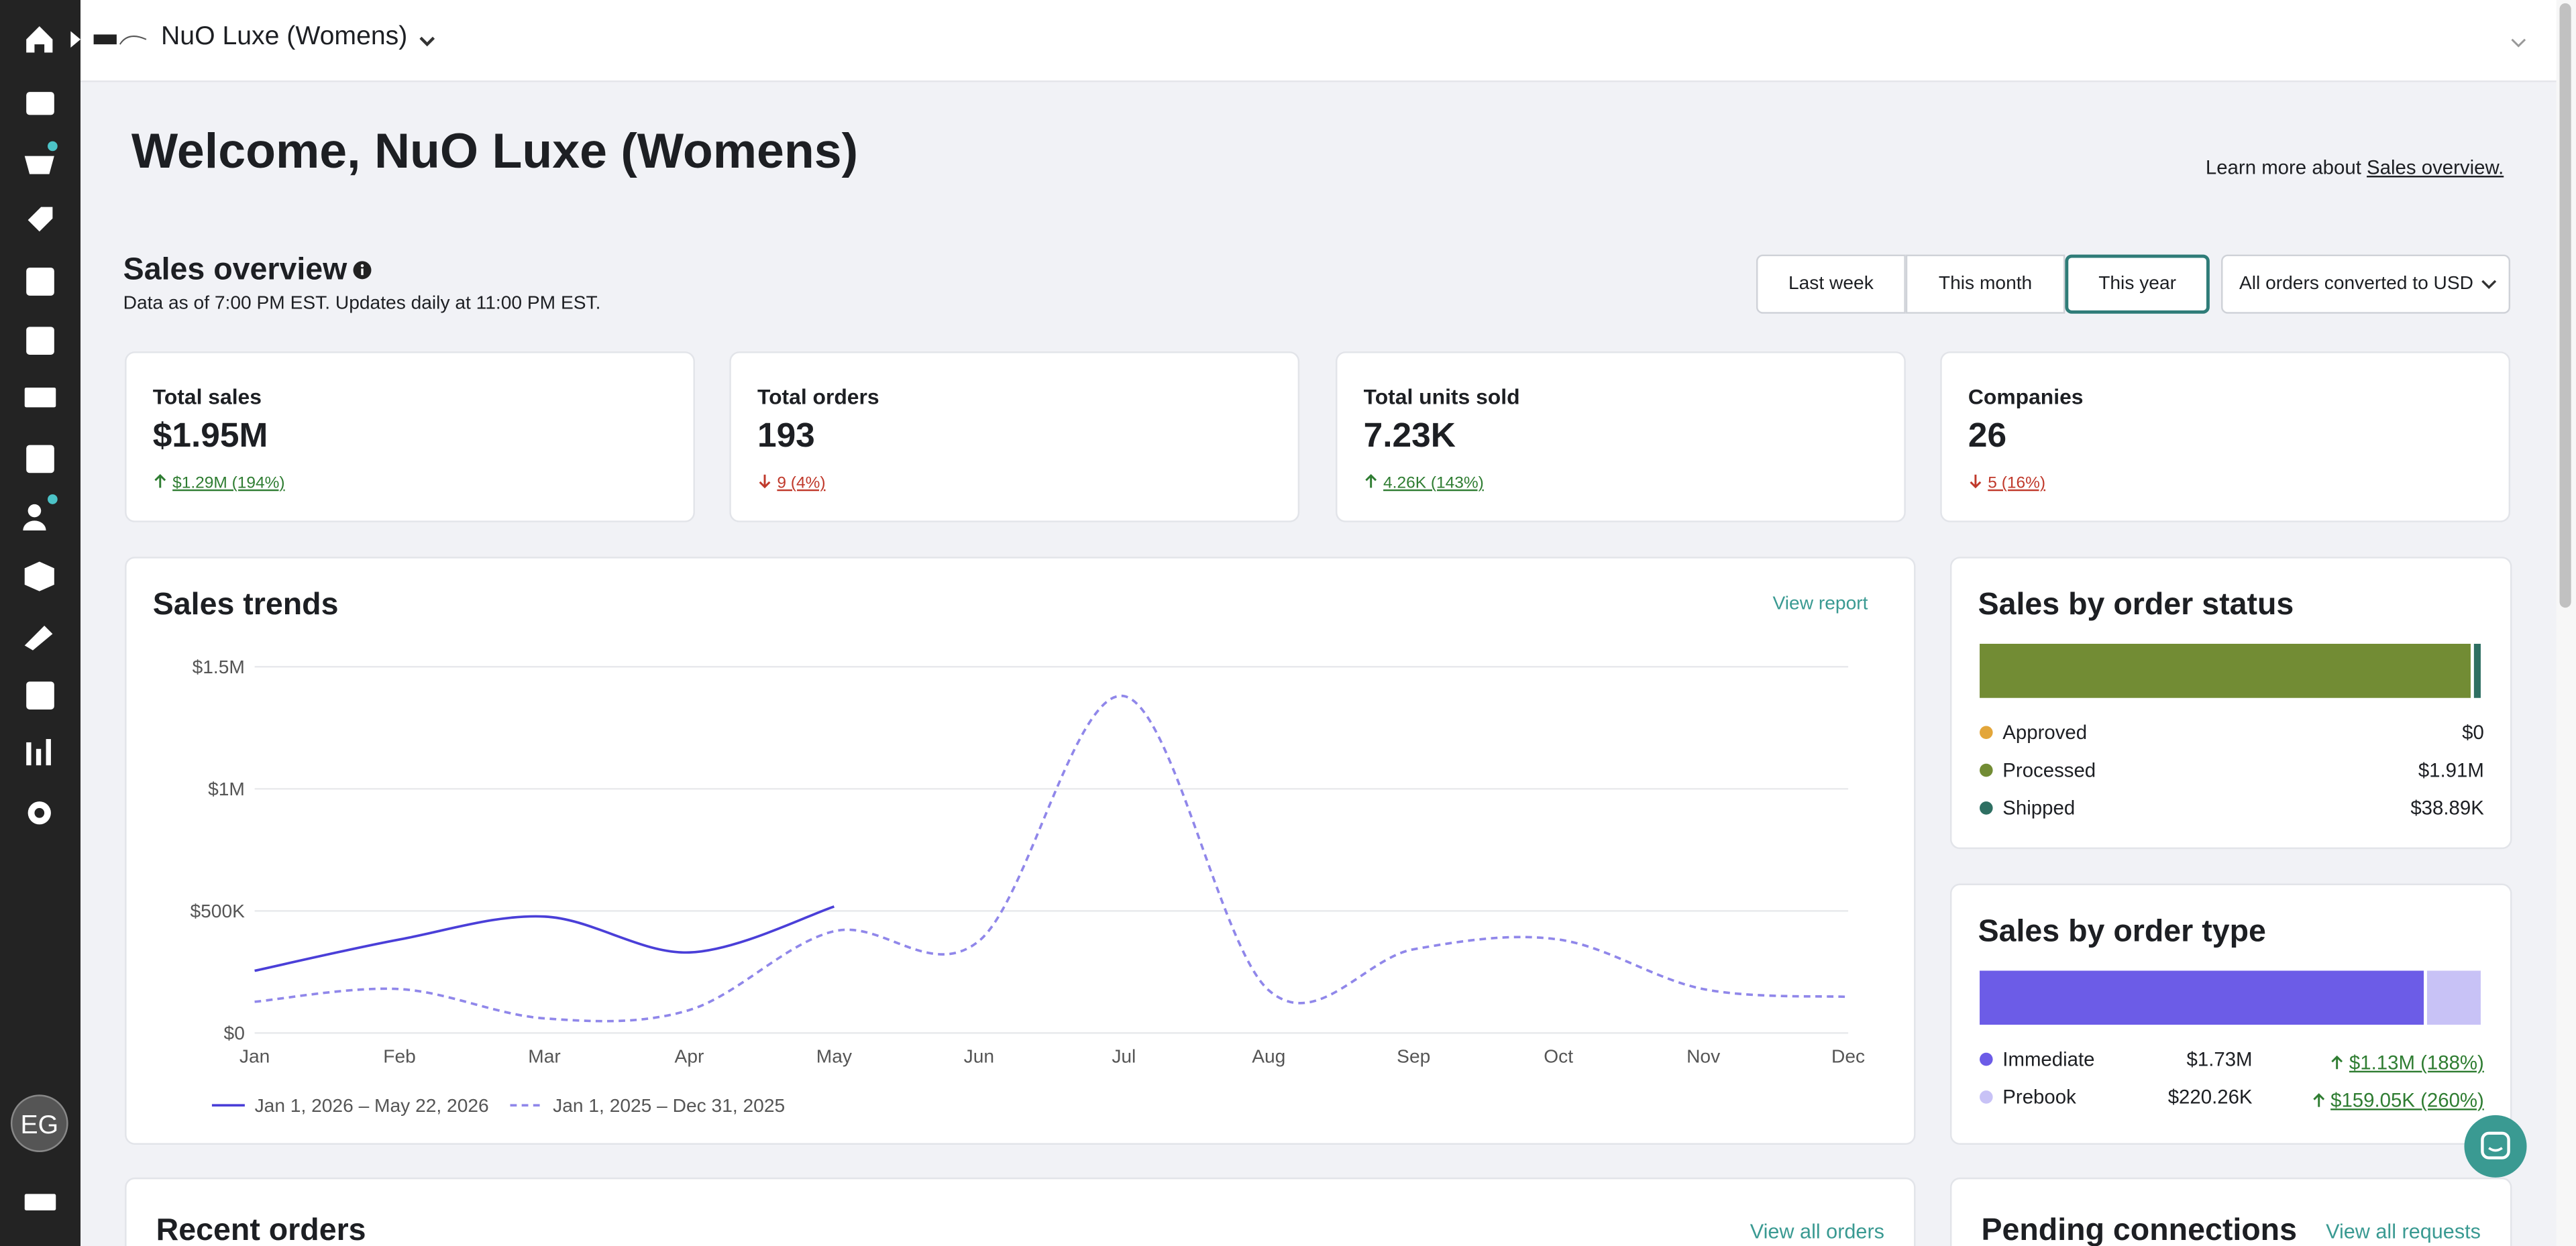  Describe the element at coordinates (2049, 770) in the screenshot. I see `legend-label: Processed` at that location.